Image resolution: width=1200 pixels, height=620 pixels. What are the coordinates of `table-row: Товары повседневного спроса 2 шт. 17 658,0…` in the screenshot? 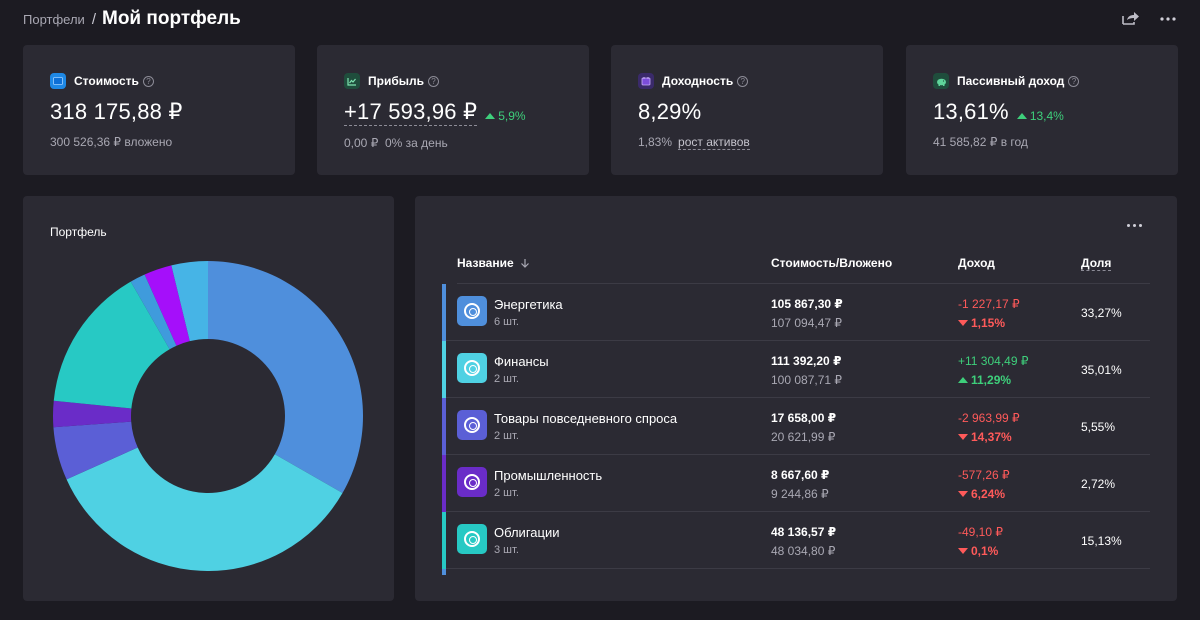 It's located at (796, 426).